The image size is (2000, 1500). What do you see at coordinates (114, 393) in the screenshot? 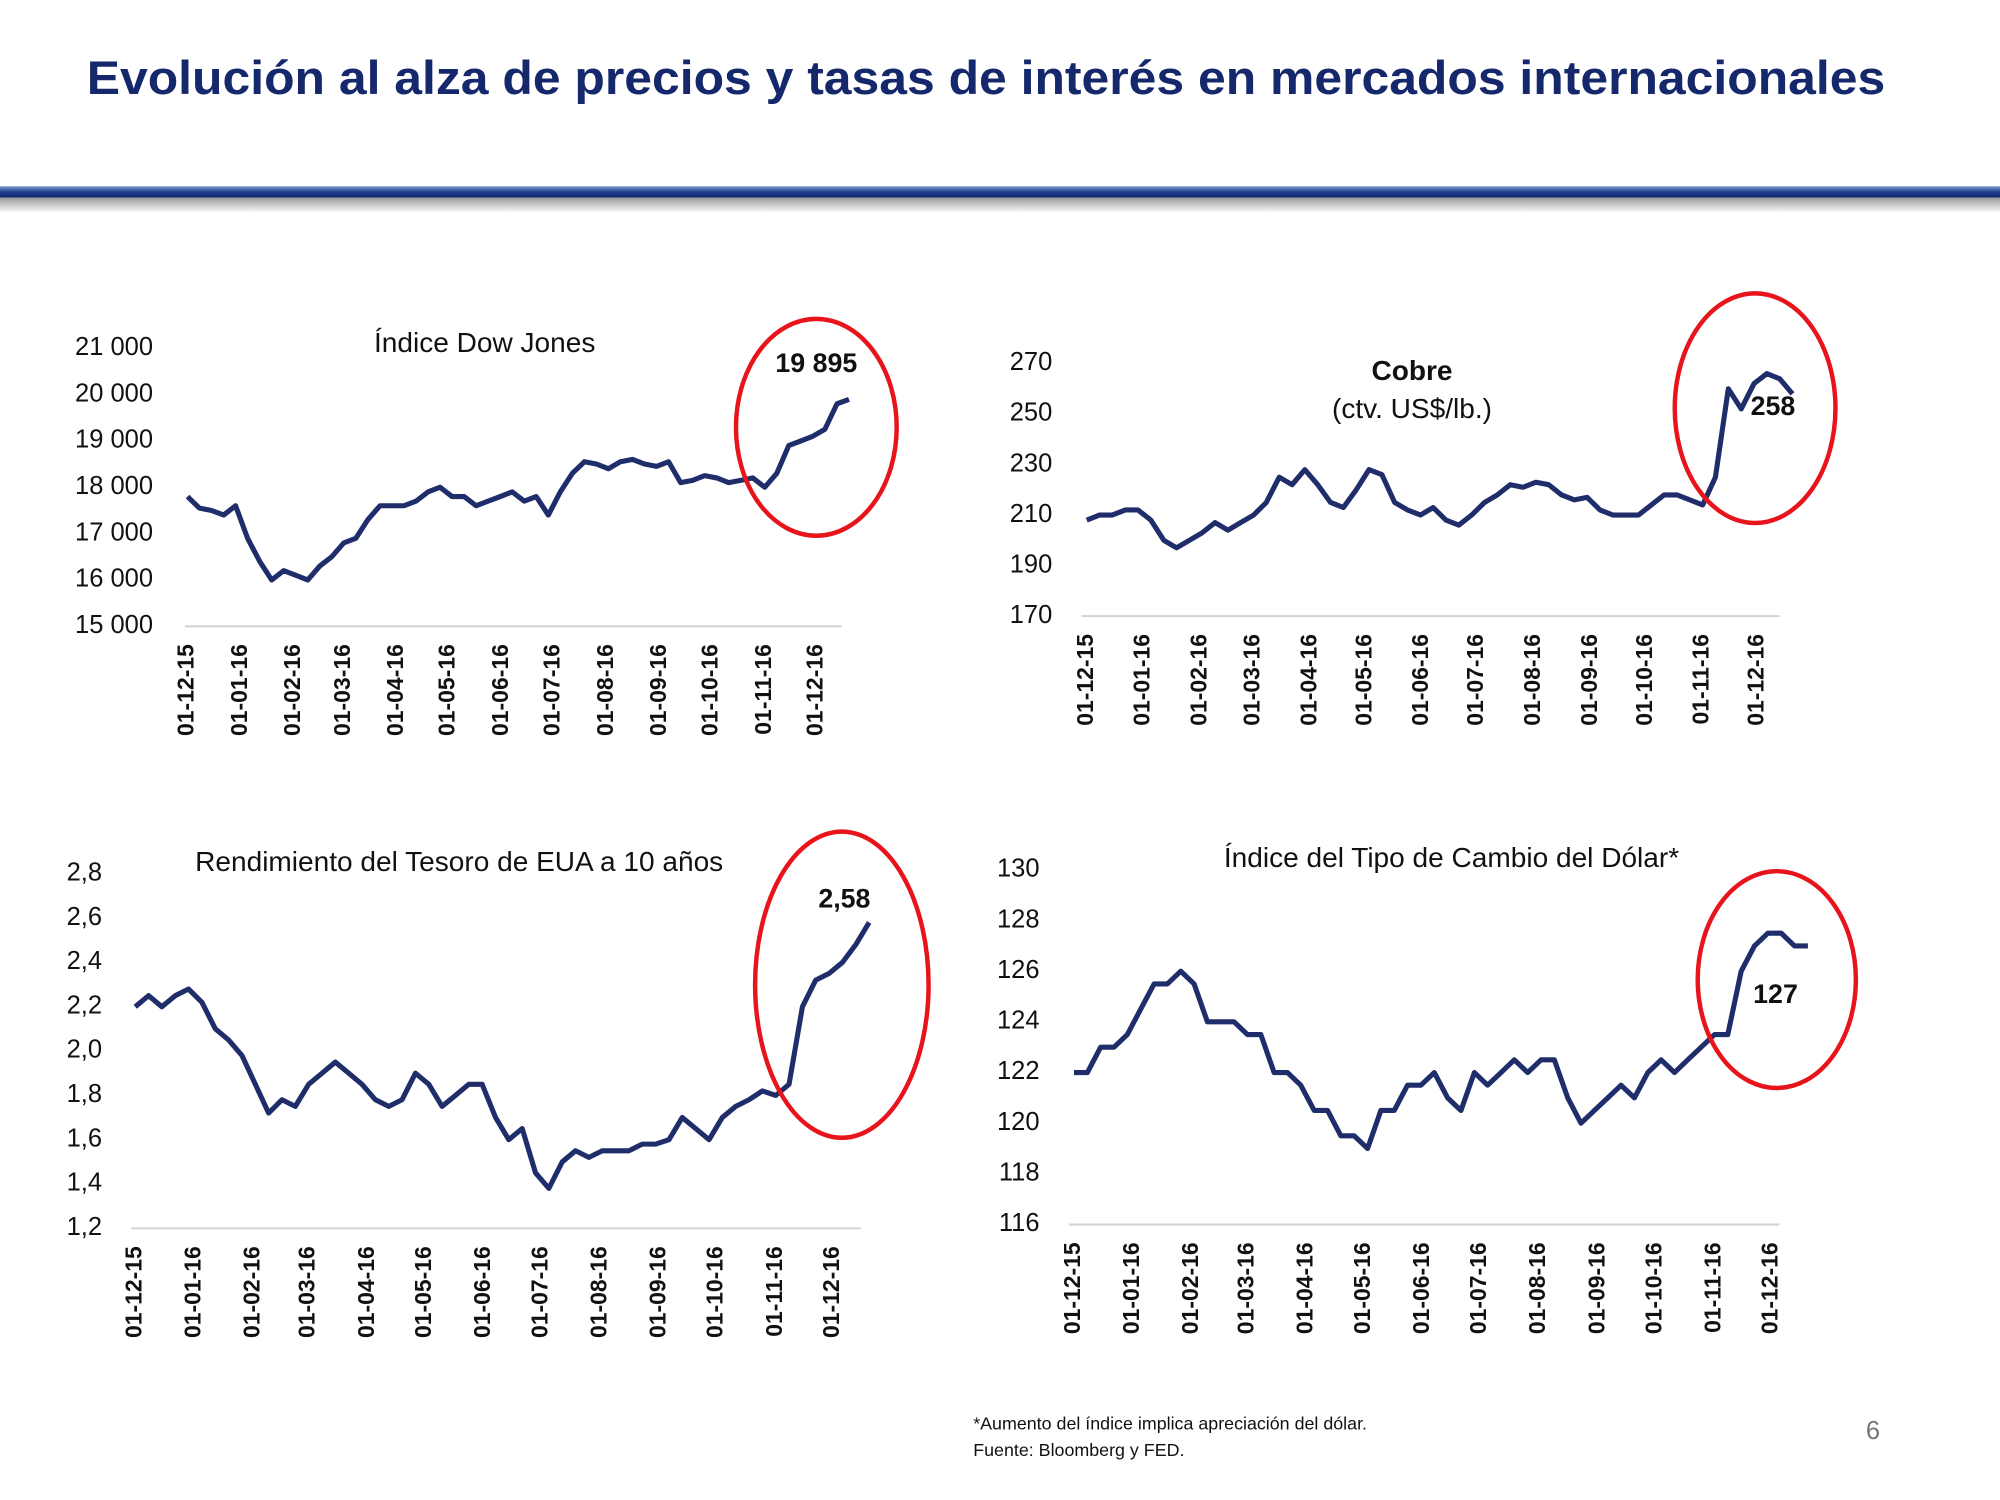
I see `y-tick-label: 20 000` at bounding box center [114, 393].